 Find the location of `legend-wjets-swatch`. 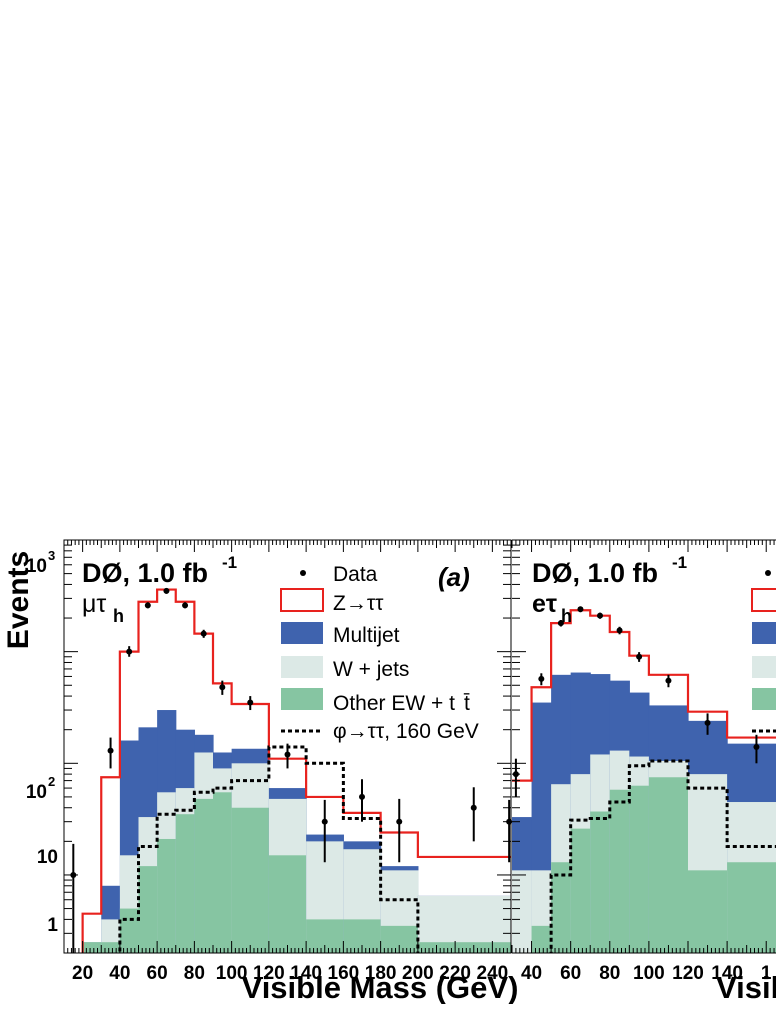

legend-wjets-swatch is located at coordinates (302, 667).